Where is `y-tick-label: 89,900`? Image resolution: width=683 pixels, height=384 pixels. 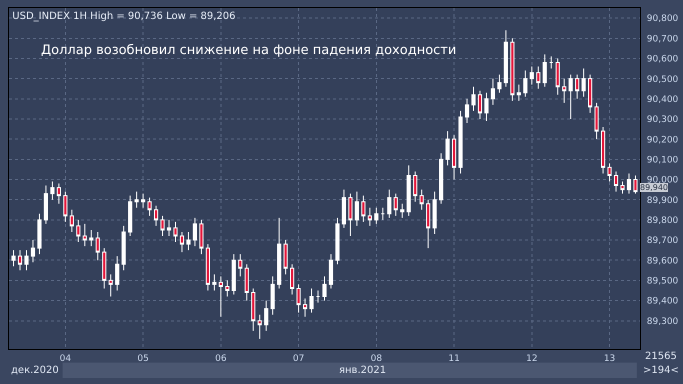
y-tick-label: 89,900 is located at coordinates (662, 201).